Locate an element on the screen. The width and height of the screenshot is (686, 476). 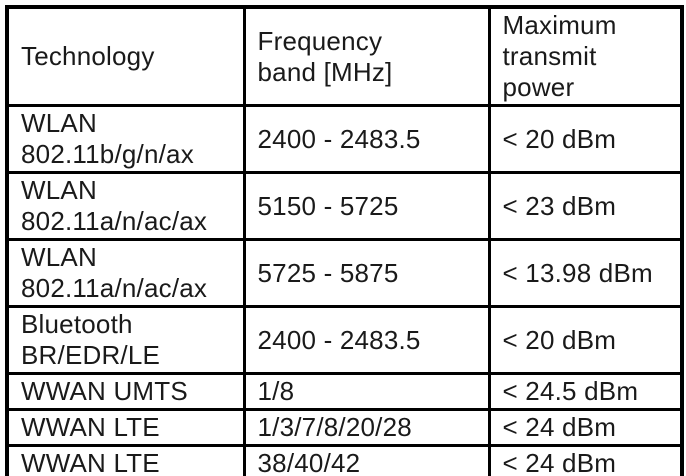
frequency-band-cell: 38/40/42 is located at coordinates (366, 460).